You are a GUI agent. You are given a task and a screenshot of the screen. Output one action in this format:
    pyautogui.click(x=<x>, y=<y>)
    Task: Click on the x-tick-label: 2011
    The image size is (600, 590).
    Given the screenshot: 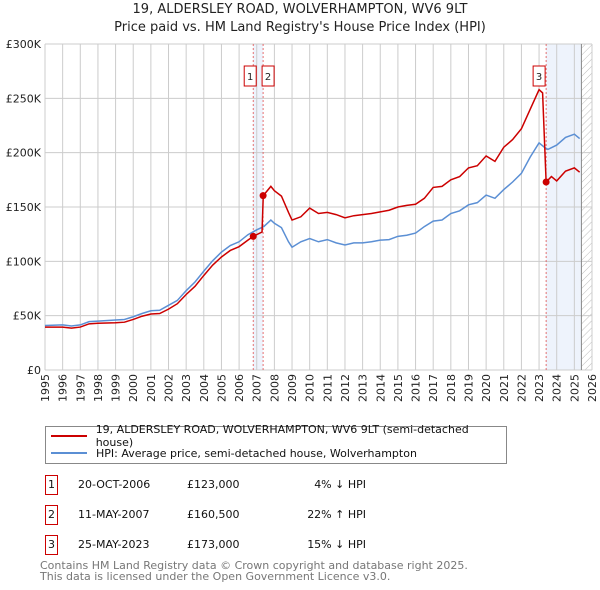 What is the action you would take?
    pyautogui.click(x=327, y=388)
    